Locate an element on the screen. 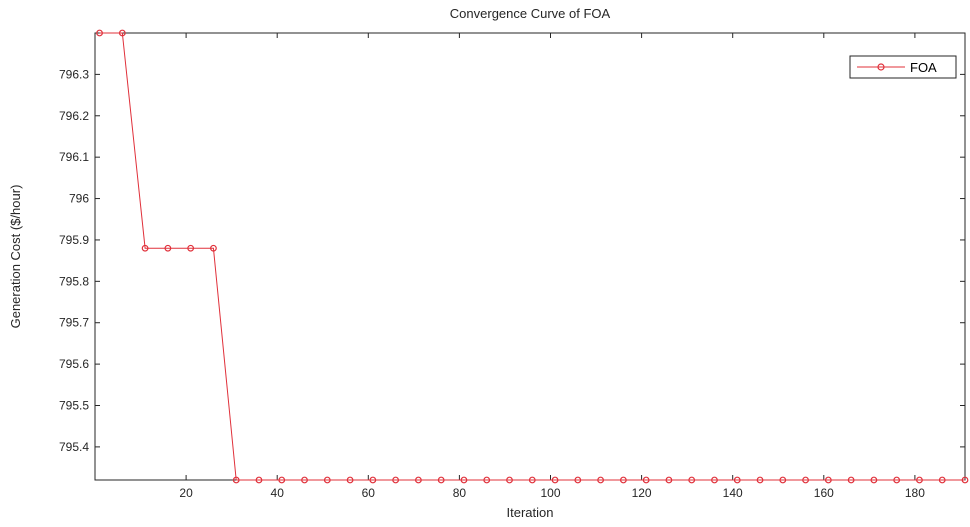  x-tick-label: 180 is located at coordinates (915, 493).